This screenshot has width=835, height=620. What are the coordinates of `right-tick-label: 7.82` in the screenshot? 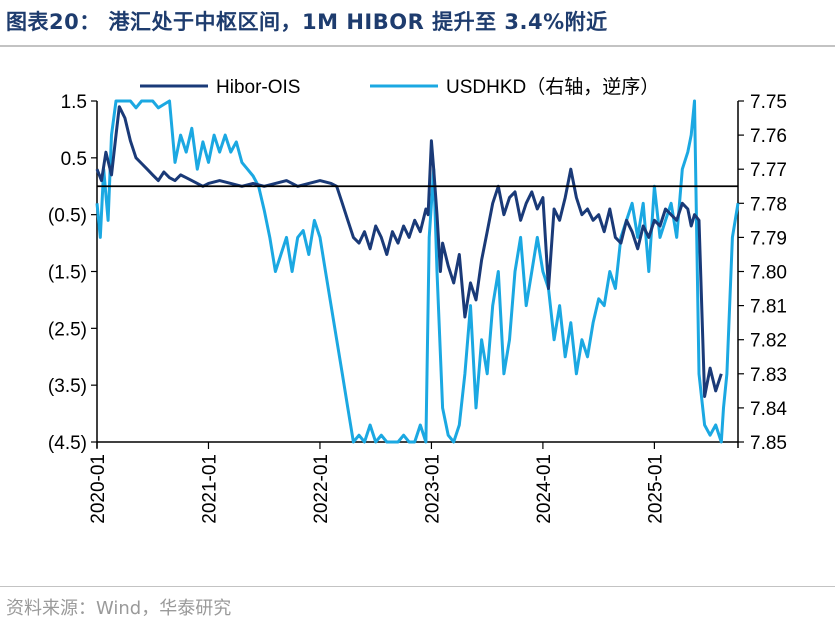 It's located at (768, 341).